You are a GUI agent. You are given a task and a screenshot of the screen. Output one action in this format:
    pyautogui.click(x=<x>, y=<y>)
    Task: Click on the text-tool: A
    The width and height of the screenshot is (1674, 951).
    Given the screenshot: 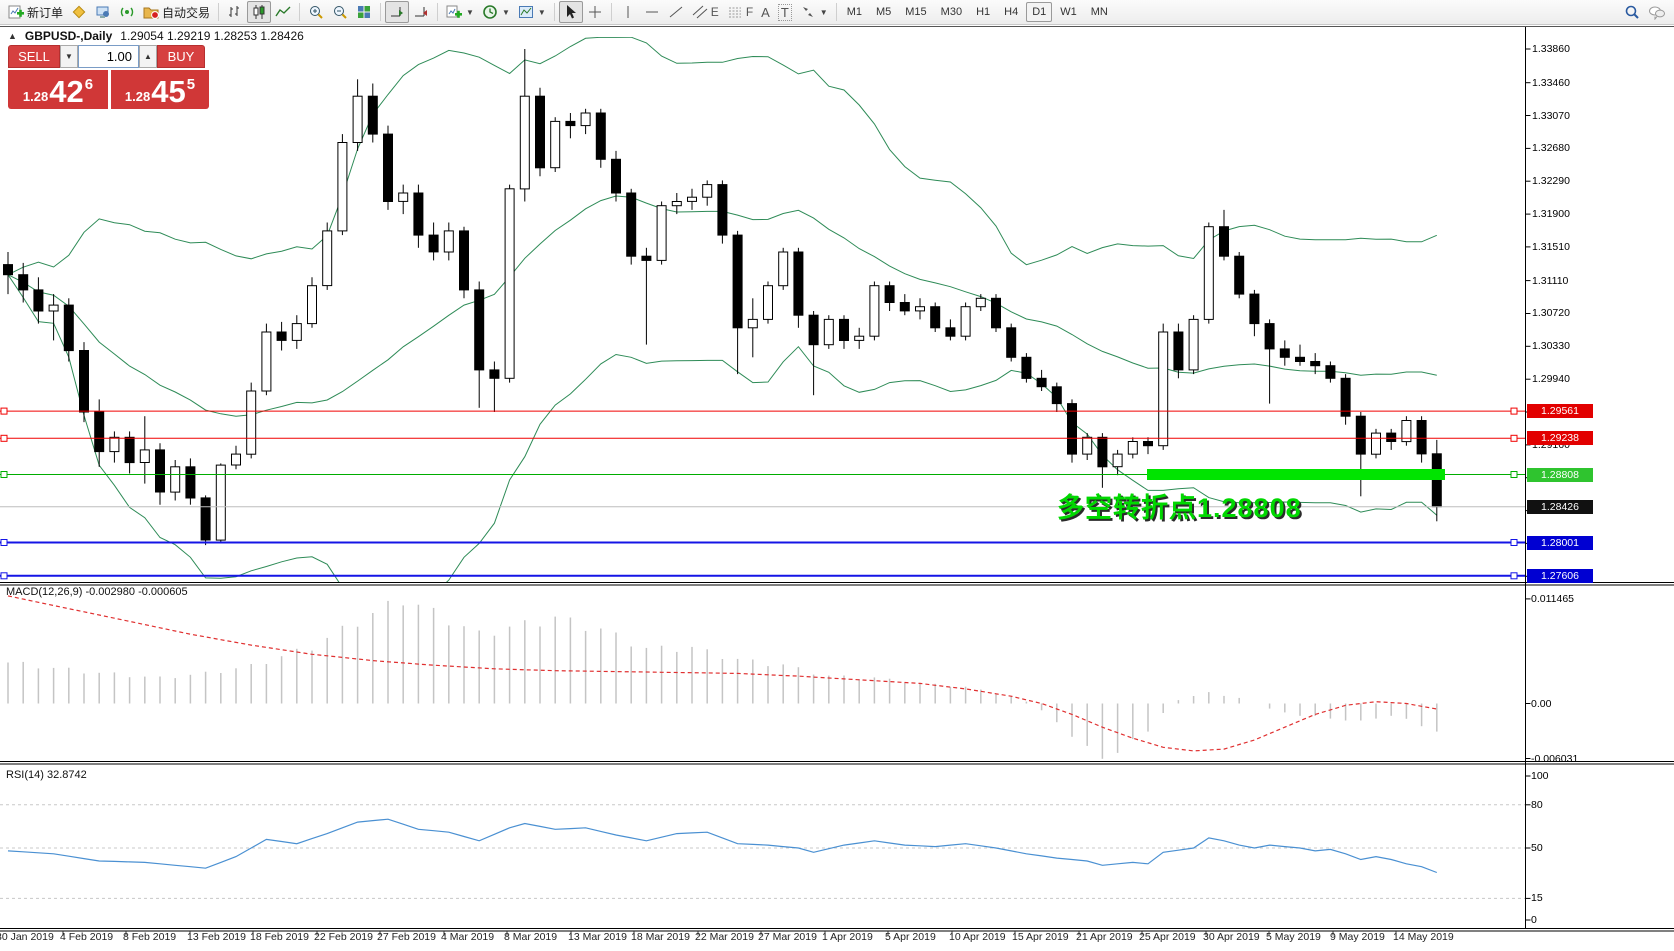 What is the action you would take?
    pyautogui.click(x=765, y=12)
    